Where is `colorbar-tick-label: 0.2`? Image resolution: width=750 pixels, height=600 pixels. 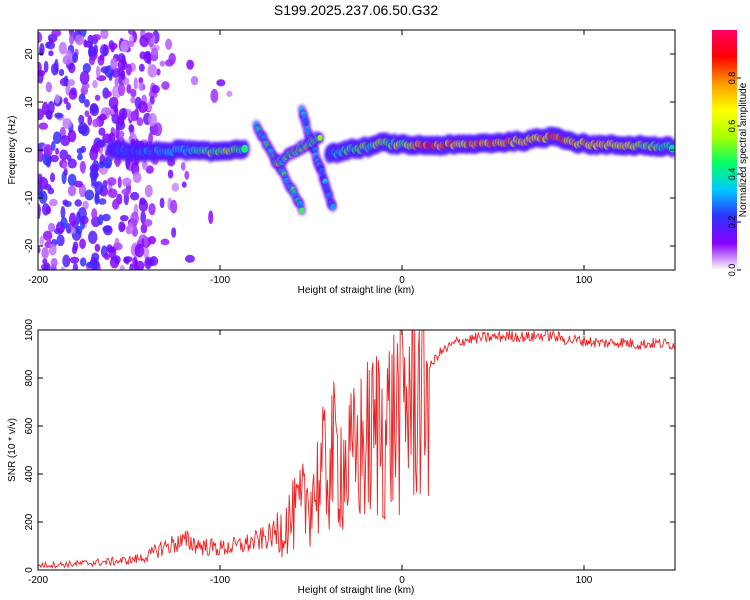
colorbar-tick-label: 0.2 is located at coordinates (732, 222).